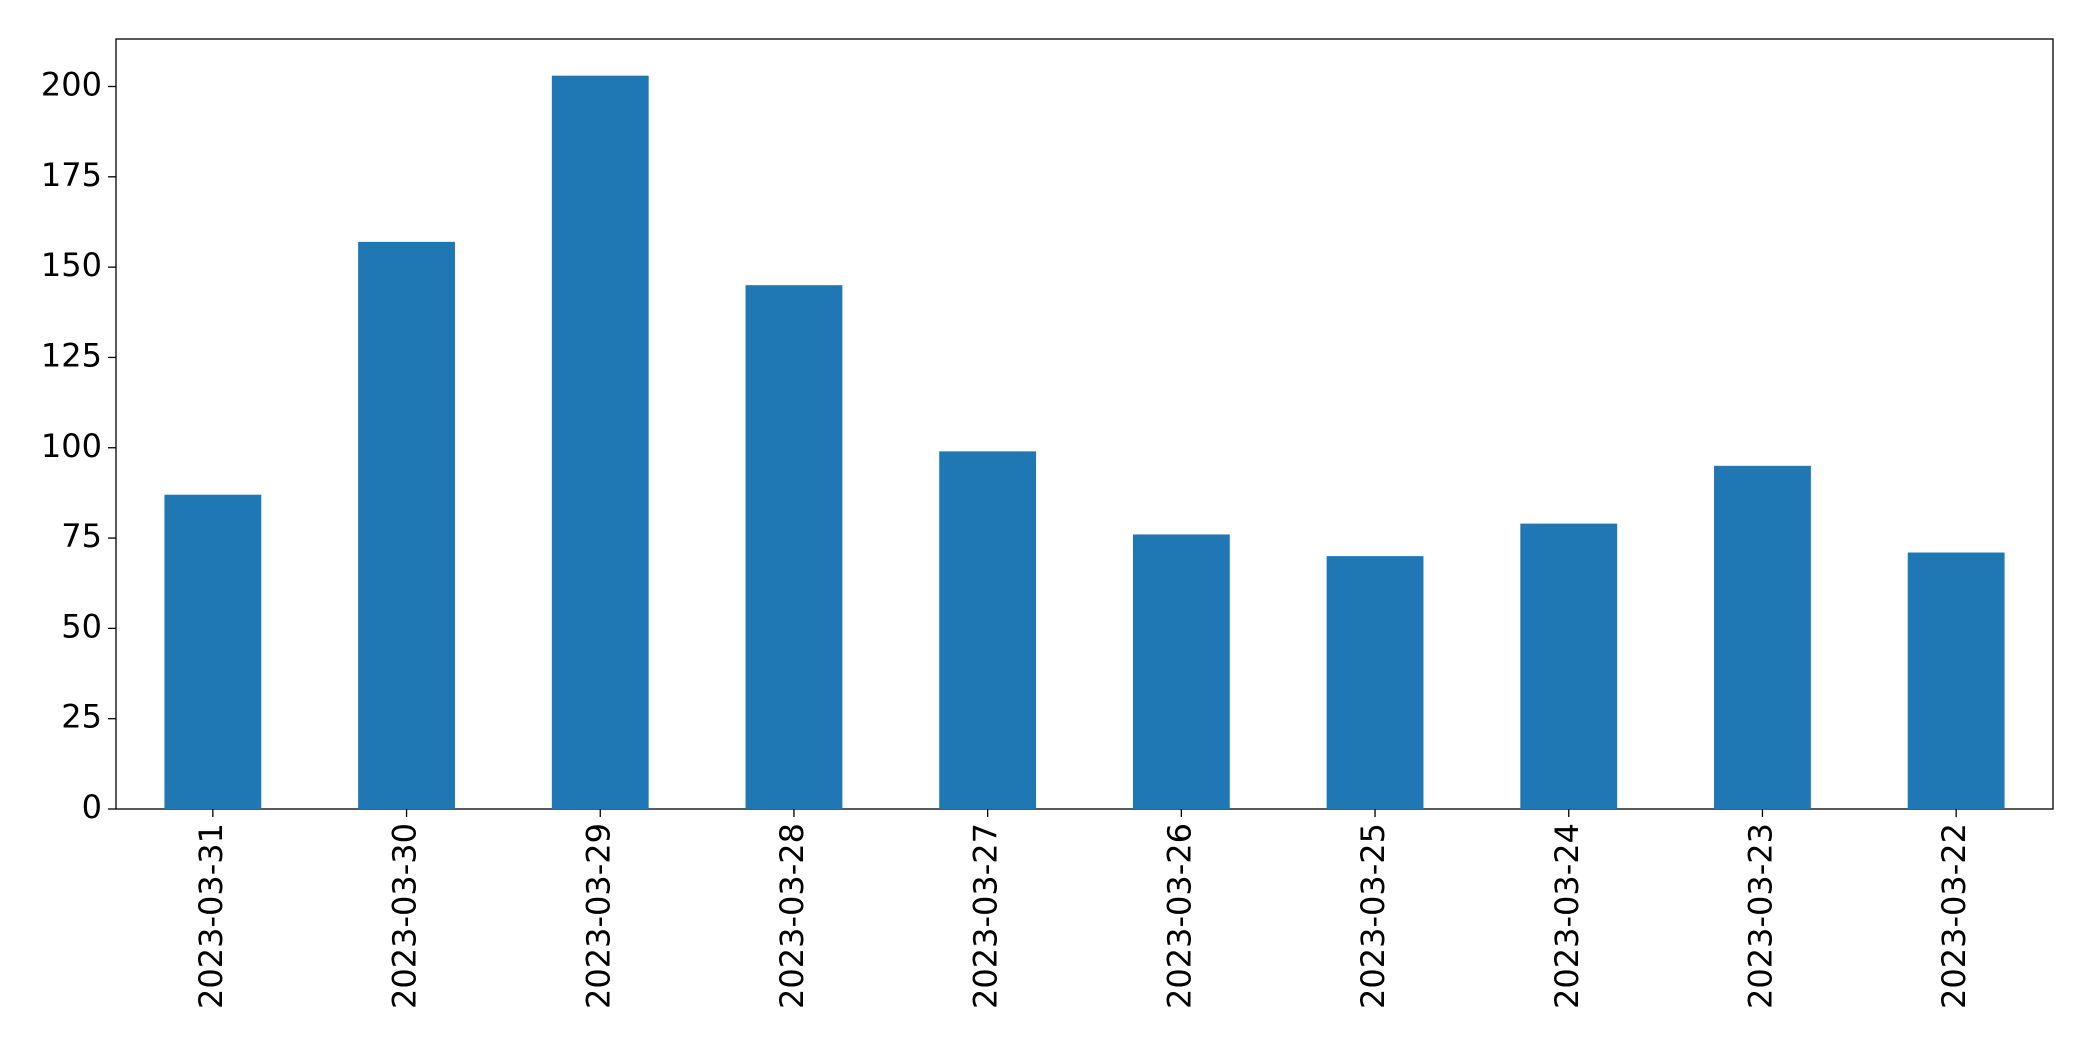 This screenshot has width=2093, height=1061. What do you see at coordinates (92, 807) in the screenshot?
I see `y-tick-label: 0` at bounding box center [92, 807].